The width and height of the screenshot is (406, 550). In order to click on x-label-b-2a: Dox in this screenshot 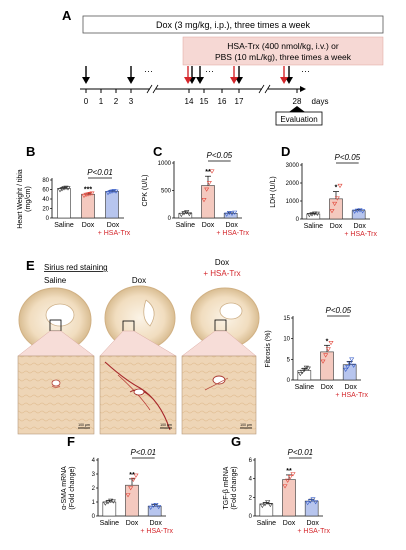, I will do `click(113, 225)`.